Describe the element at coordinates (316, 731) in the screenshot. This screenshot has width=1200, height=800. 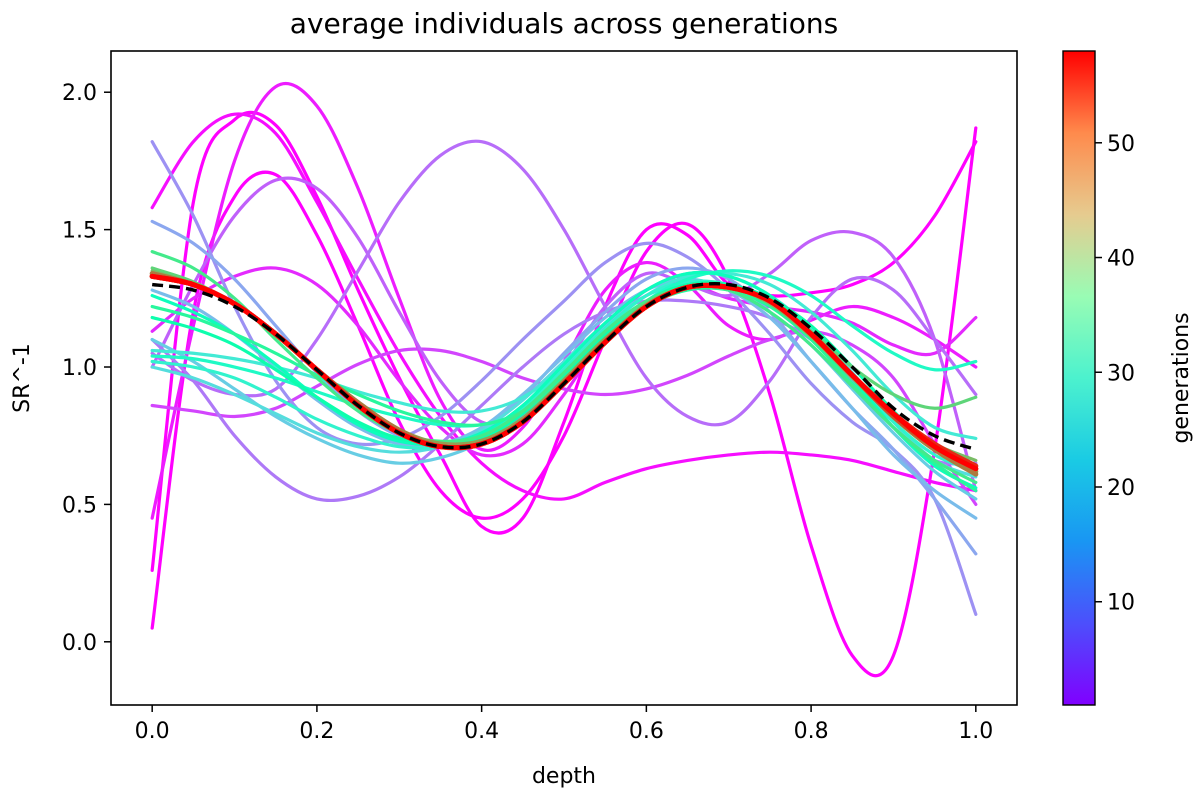
I see `x-tick-label: 0.2` at that location.